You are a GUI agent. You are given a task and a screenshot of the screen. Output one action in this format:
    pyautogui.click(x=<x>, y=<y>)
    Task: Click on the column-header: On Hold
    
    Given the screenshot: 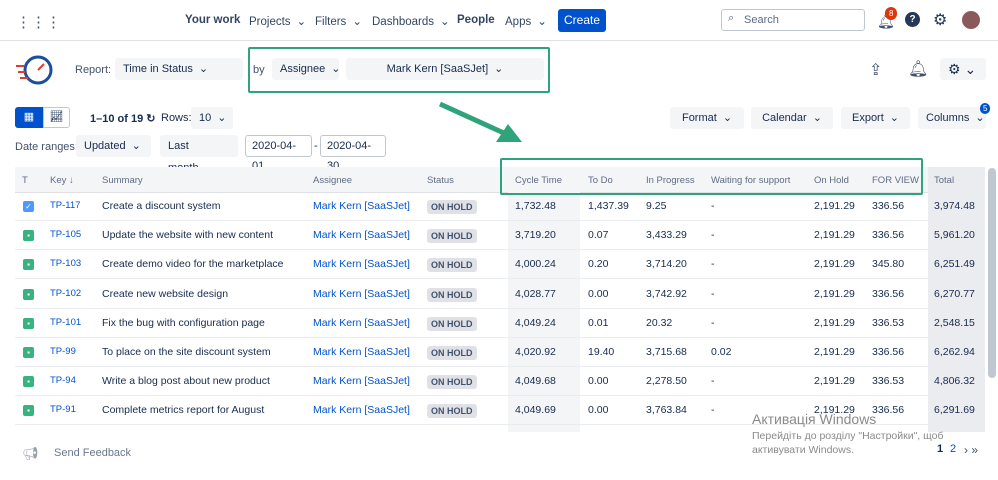 What is the action you would take?
    pyautogui.click(x=831, y=180)
    